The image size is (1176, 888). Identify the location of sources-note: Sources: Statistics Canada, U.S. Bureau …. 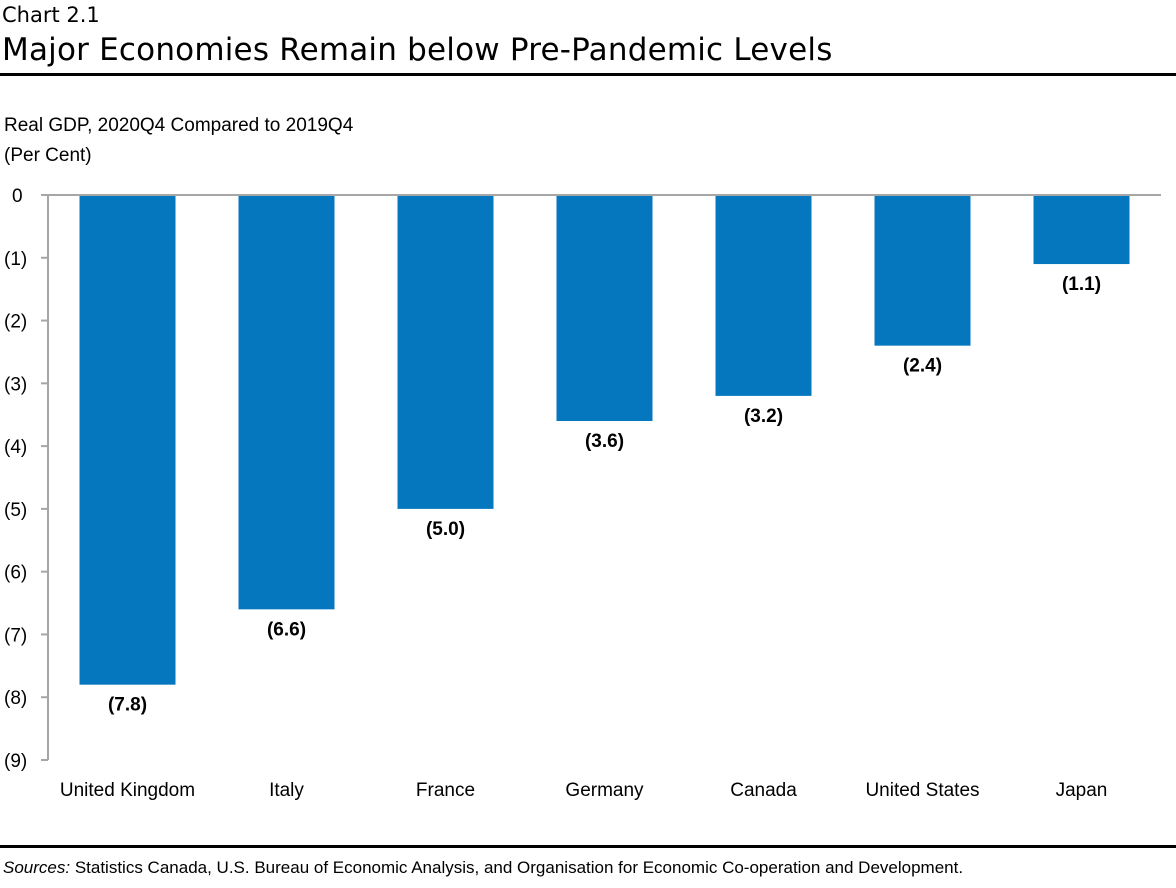
(483, 868).